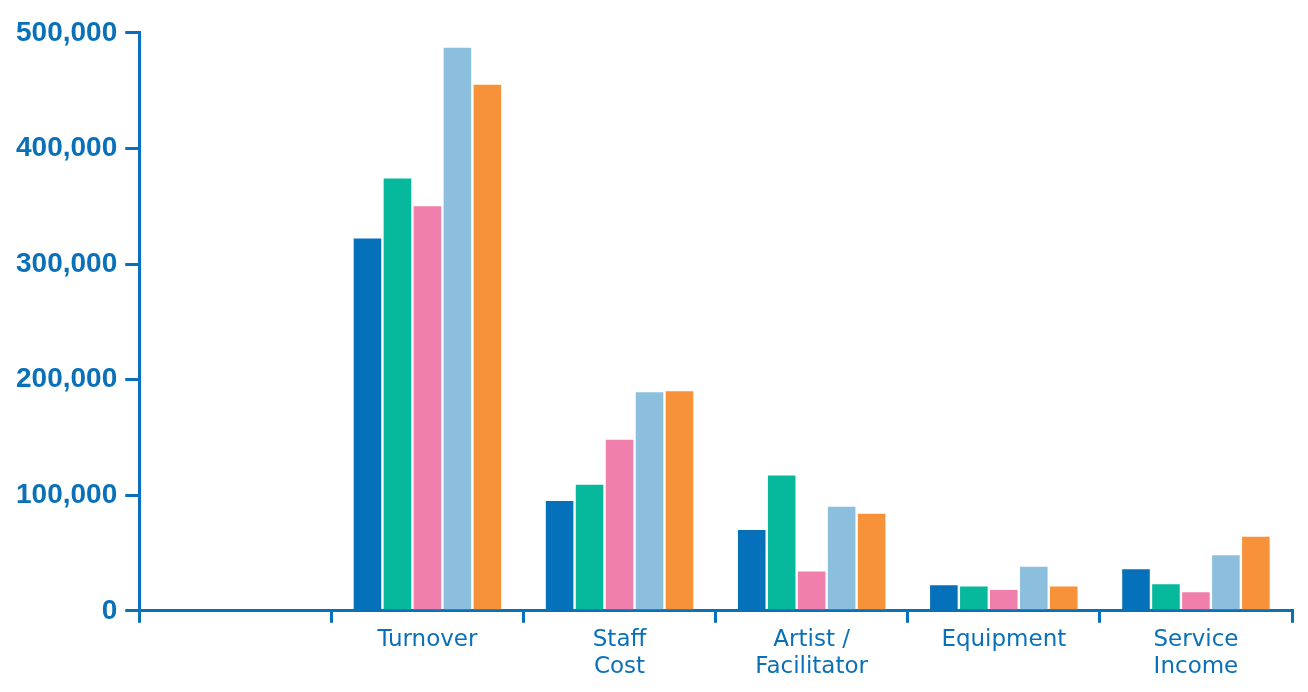 Image resolution: width=1308 pixels, height=692 pixels. I want to click on x-tick-label: Staff Cost, so click(620, 651).